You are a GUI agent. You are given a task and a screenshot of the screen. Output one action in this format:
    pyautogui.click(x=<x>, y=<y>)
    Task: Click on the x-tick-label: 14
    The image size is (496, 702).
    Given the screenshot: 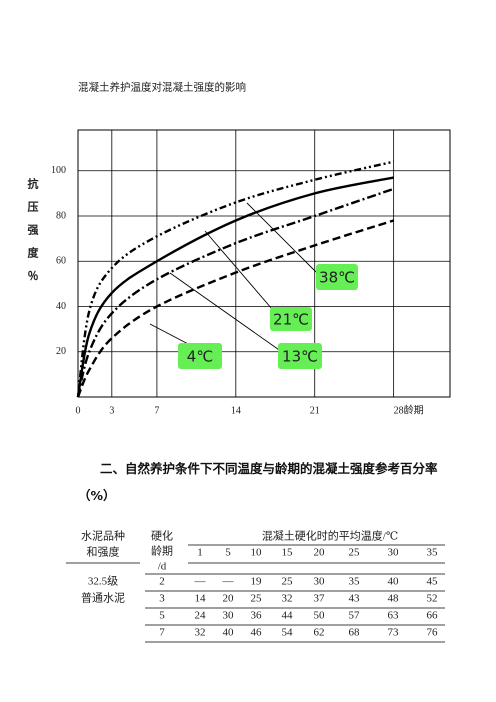 What is the action you would take?
    pyautogui.click(x=236, y=410)
    